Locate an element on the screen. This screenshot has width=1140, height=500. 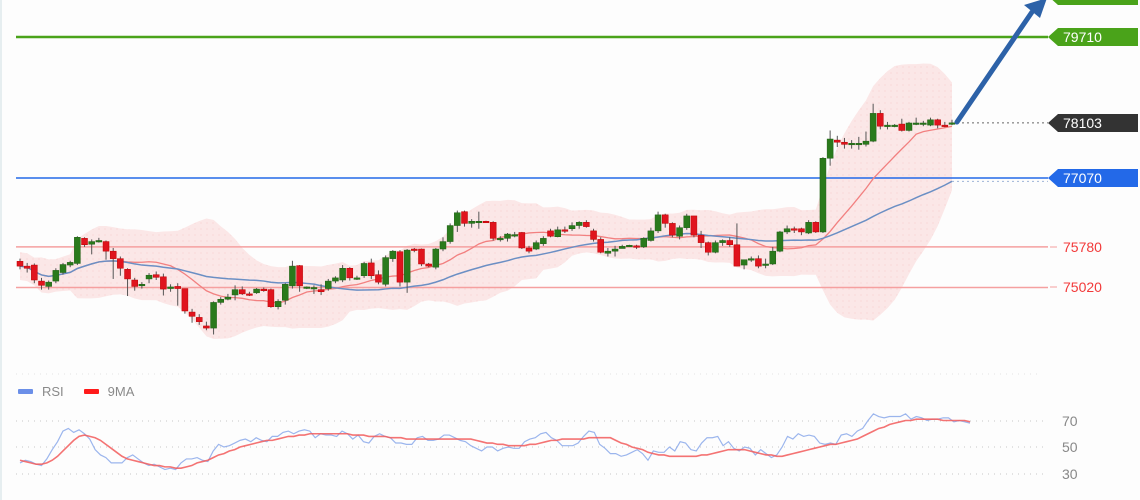
level-label-75780: 75780 is located at coordinates (1082, 247).